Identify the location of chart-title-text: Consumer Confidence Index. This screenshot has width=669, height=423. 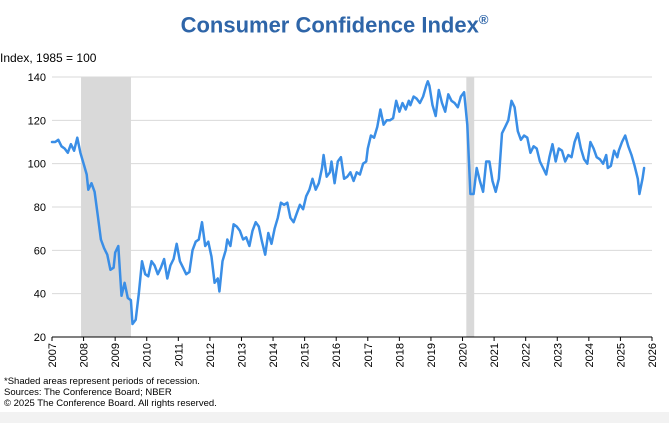
(329, 25).